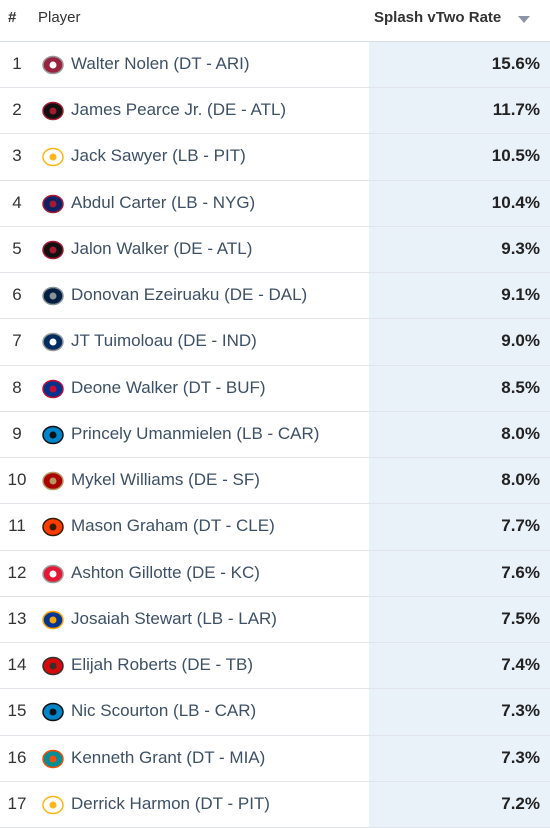 This screenshot has height=828, width=550. I want to click on splash-rate: 9.3%, so click(520, 248).